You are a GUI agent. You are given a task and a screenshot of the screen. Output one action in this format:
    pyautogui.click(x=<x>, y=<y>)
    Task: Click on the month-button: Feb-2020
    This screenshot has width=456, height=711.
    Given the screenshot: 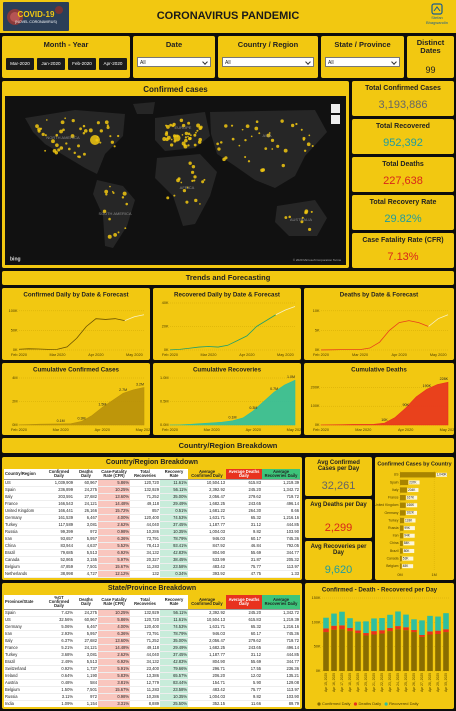 What is the action you would take?
    pyautogui.click(x=82, y=64)
    